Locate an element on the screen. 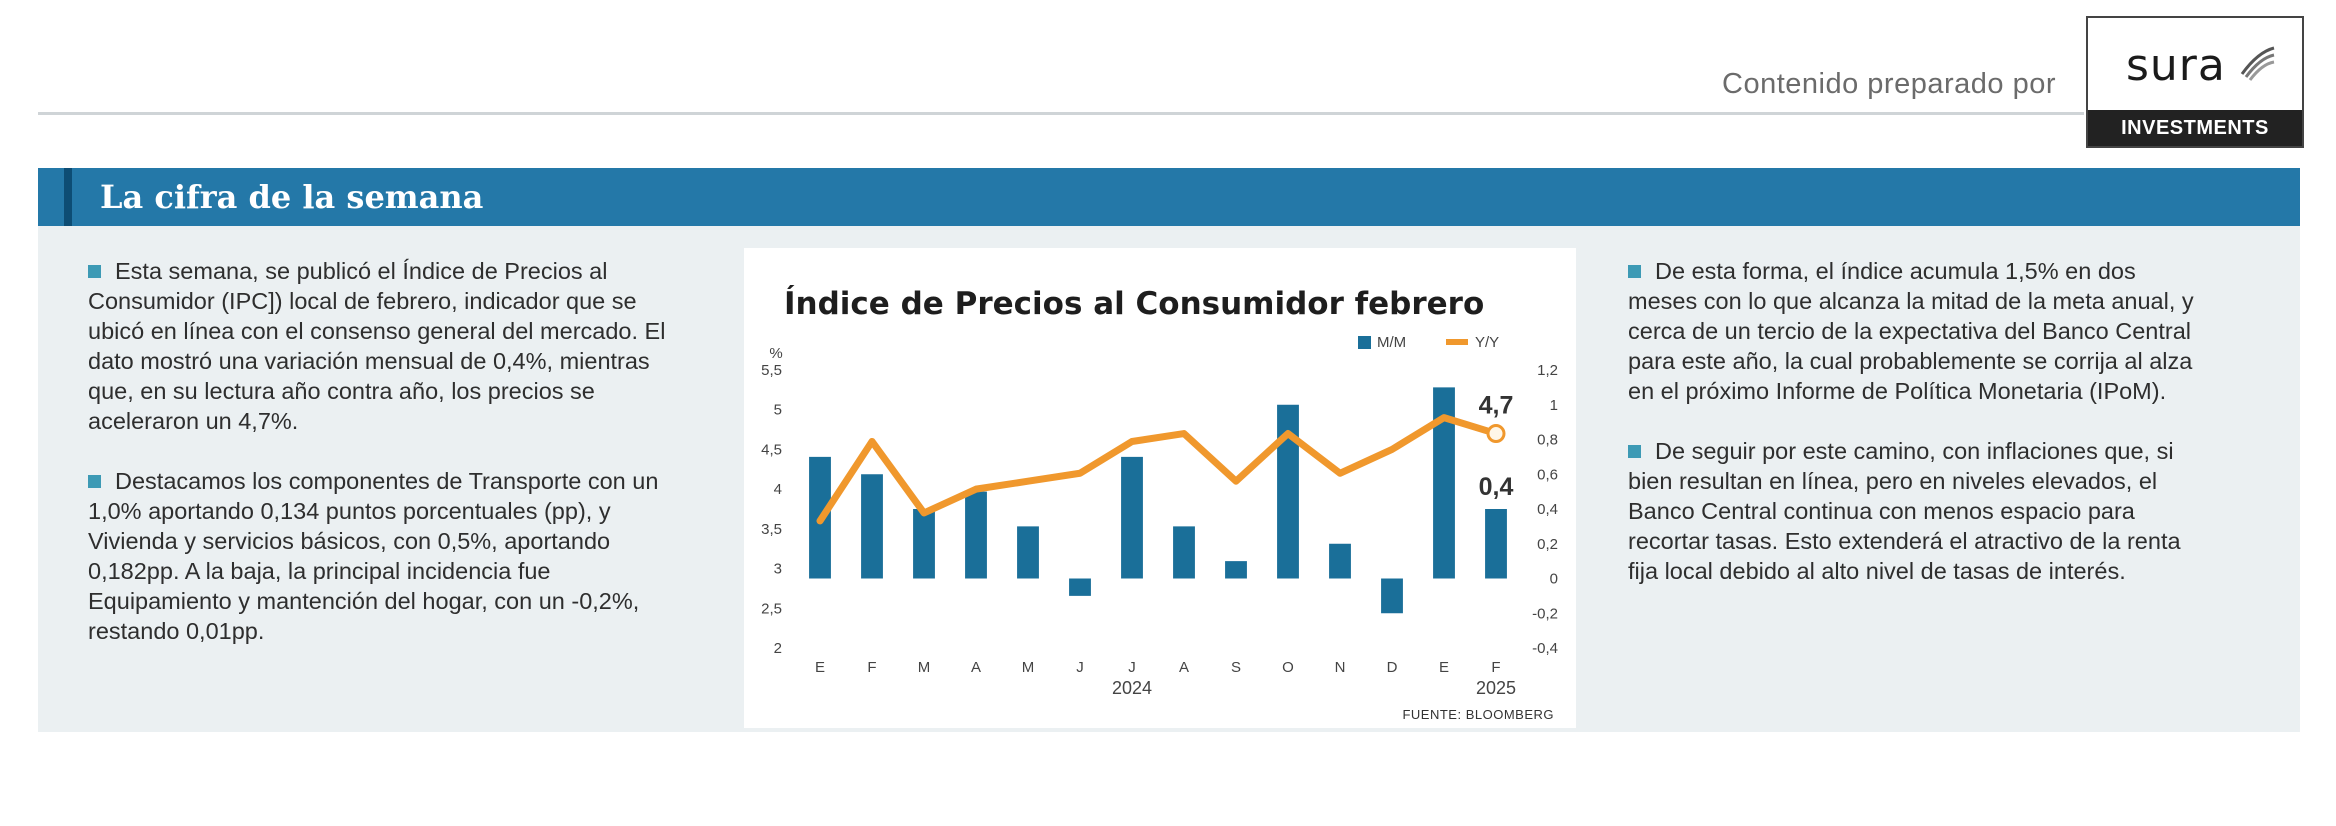  x-axis-tick: D is located at coordinates (1392, 667).